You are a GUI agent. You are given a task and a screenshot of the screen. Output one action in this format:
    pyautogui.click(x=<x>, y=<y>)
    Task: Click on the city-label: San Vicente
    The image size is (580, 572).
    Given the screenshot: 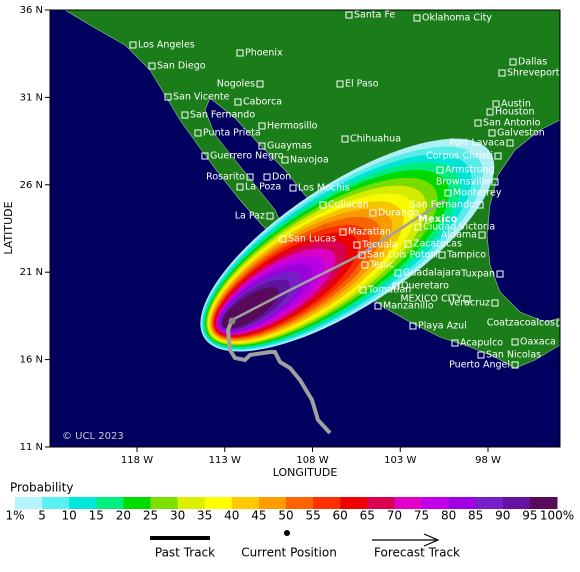 What is the action you would take?
    pyautogui.click(x=201, y=97)
    